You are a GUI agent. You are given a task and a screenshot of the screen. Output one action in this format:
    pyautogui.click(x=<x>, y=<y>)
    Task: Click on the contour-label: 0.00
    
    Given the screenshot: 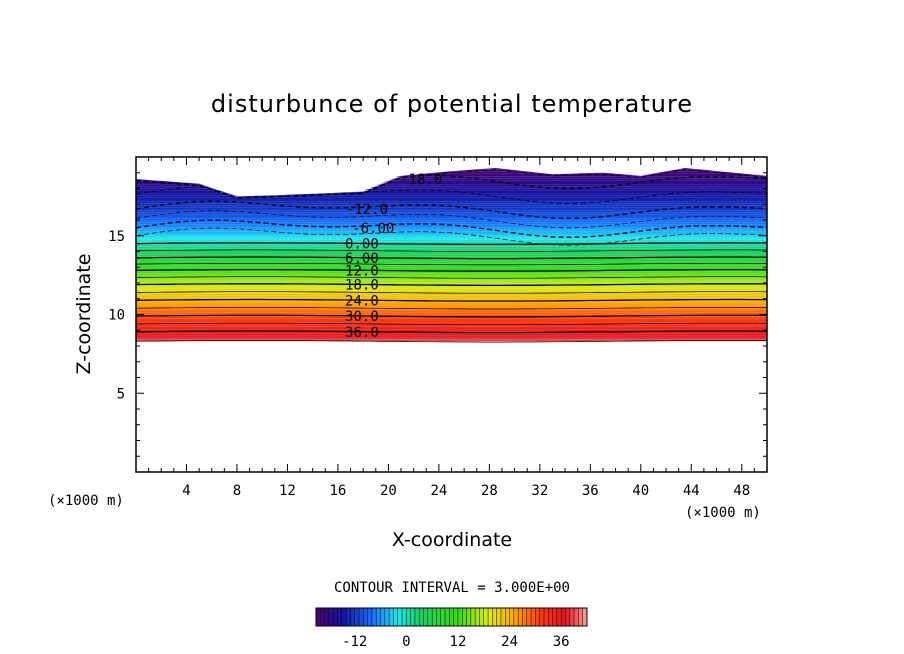 What is the action you would take?
    pyautogui.click(x=362, y=245)
    